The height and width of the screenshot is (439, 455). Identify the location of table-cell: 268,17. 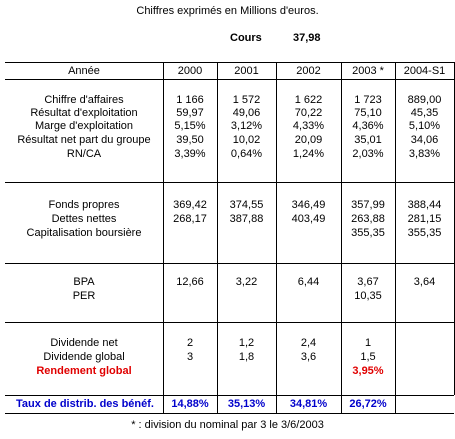
(190, 219).